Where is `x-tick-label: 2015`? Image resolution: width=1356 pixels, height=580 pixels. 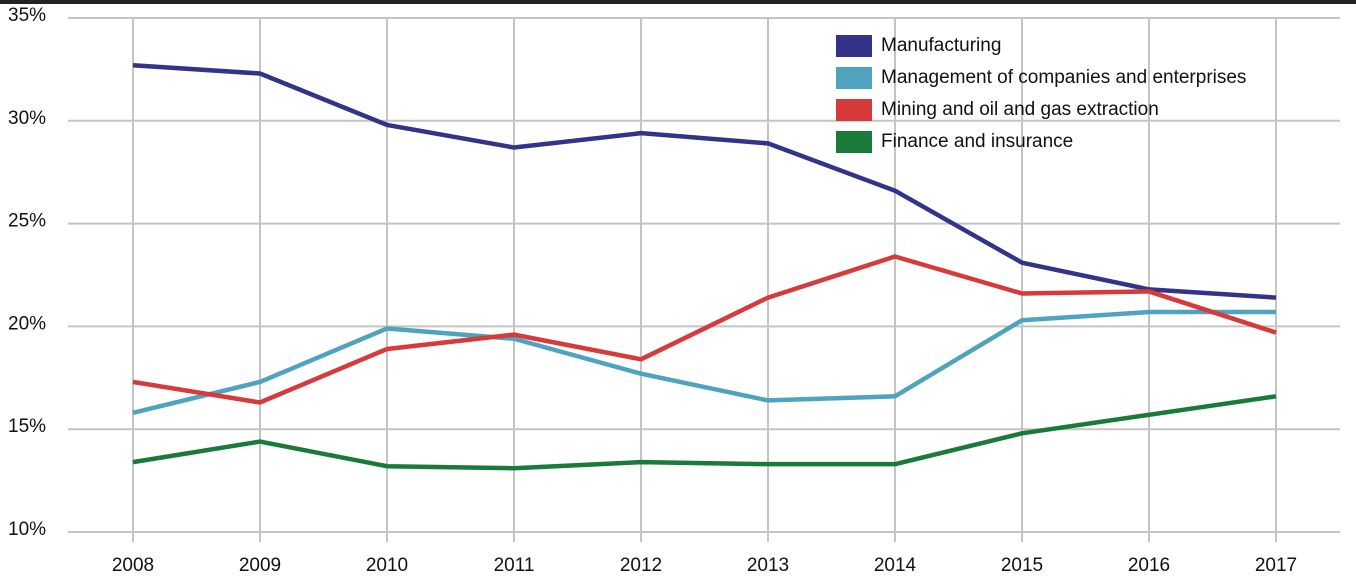
x-tick-label: 2015 is located at coordinates (1022, 565).